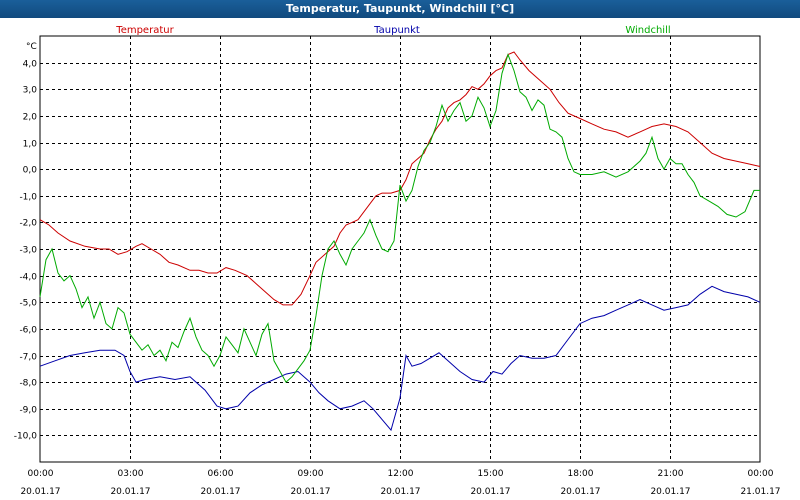  Describe the element at coordinates (144, 30) in the screenshot. I see `legend-temperatur: Temperatur` at that location.